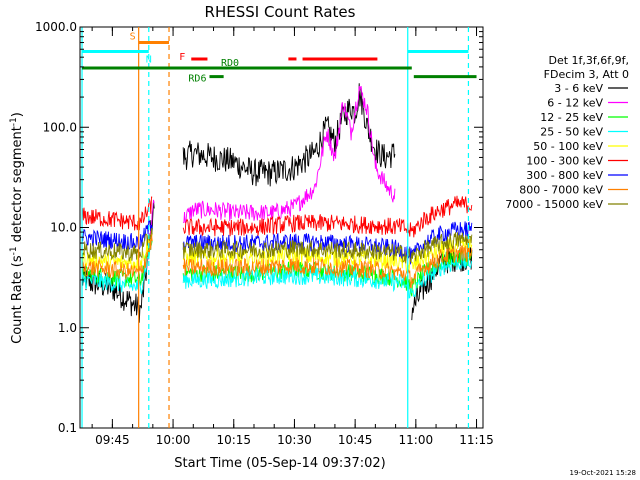 The height and width of the screenshot is (480, 640). I want to click on footer-timestamp: 19-Oct-2021 15:28, so click(603, 473).